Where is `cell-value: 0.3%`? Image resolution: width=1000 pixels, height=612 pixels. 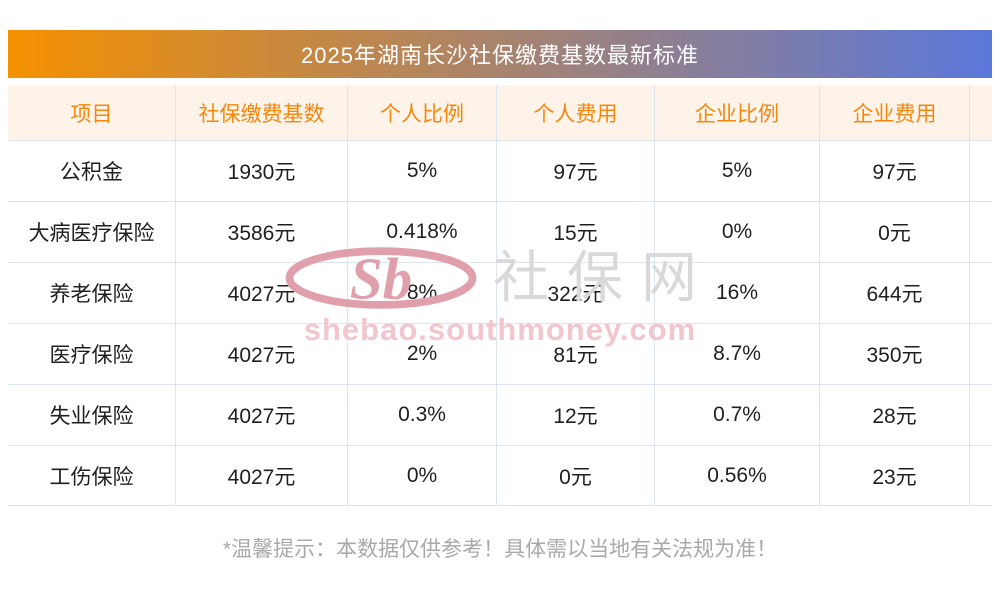 cell-value: 0.3% is located at coordinates (422, 415).